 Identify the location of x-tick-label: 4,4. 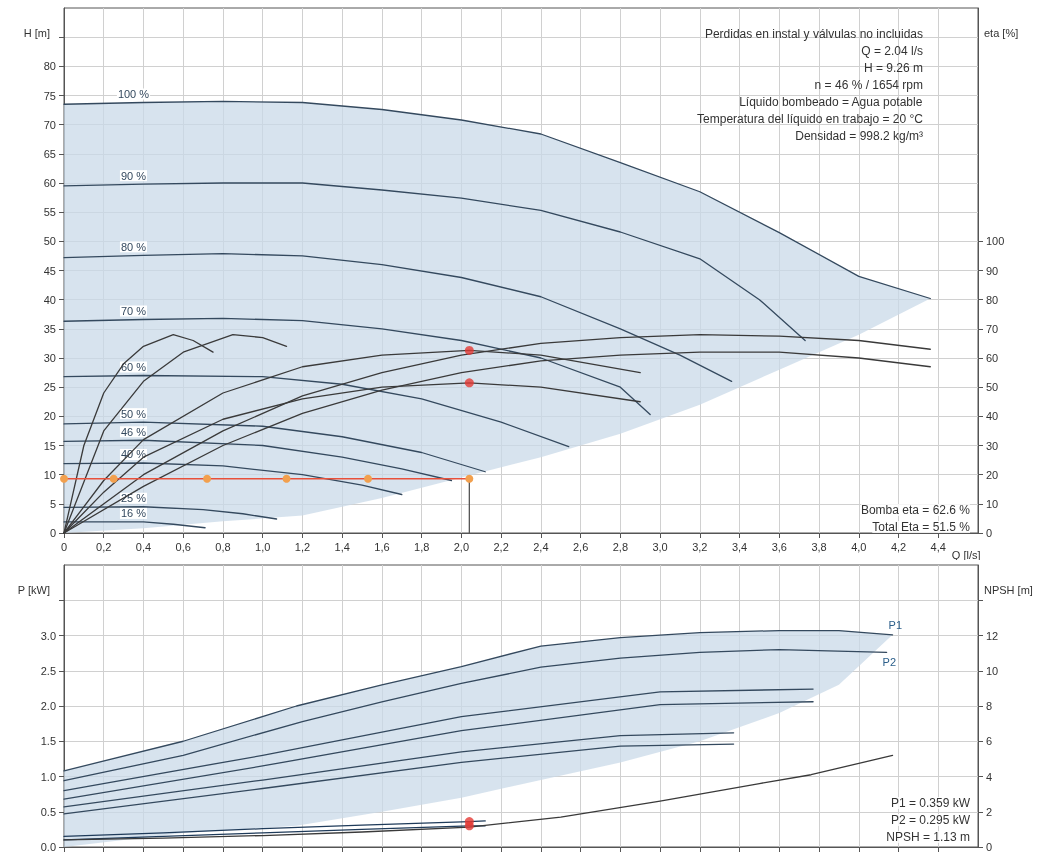
(938, 546).